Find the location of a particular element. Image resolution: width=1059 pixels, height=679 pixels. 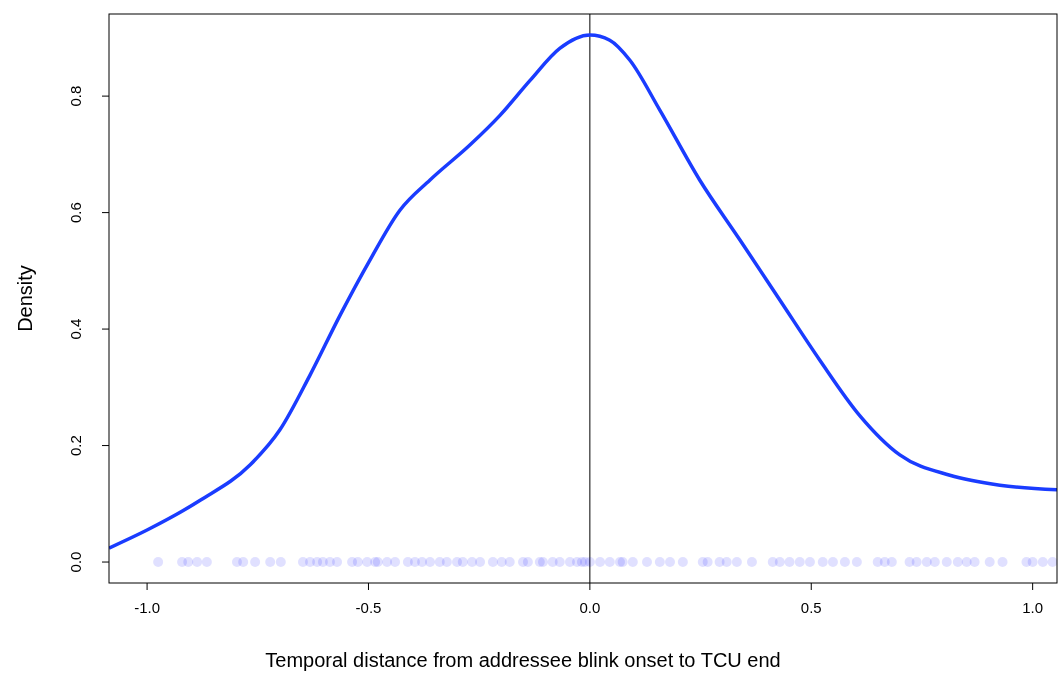

y-tick-label: 0.0 is located at coordinates (75, 562).